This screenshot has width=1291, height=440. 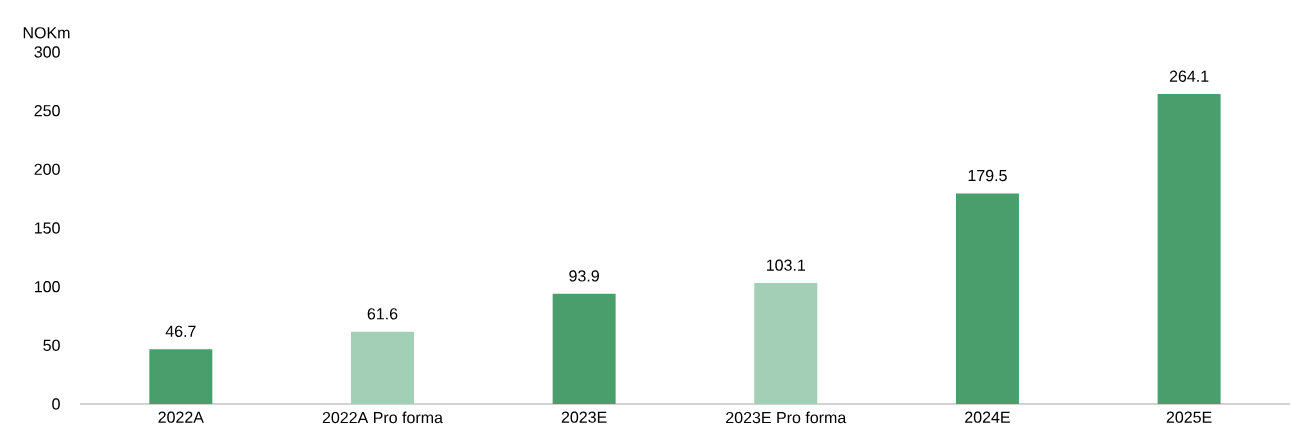 I want to click on y-tick-label: 300, so click(x=47, y=52).